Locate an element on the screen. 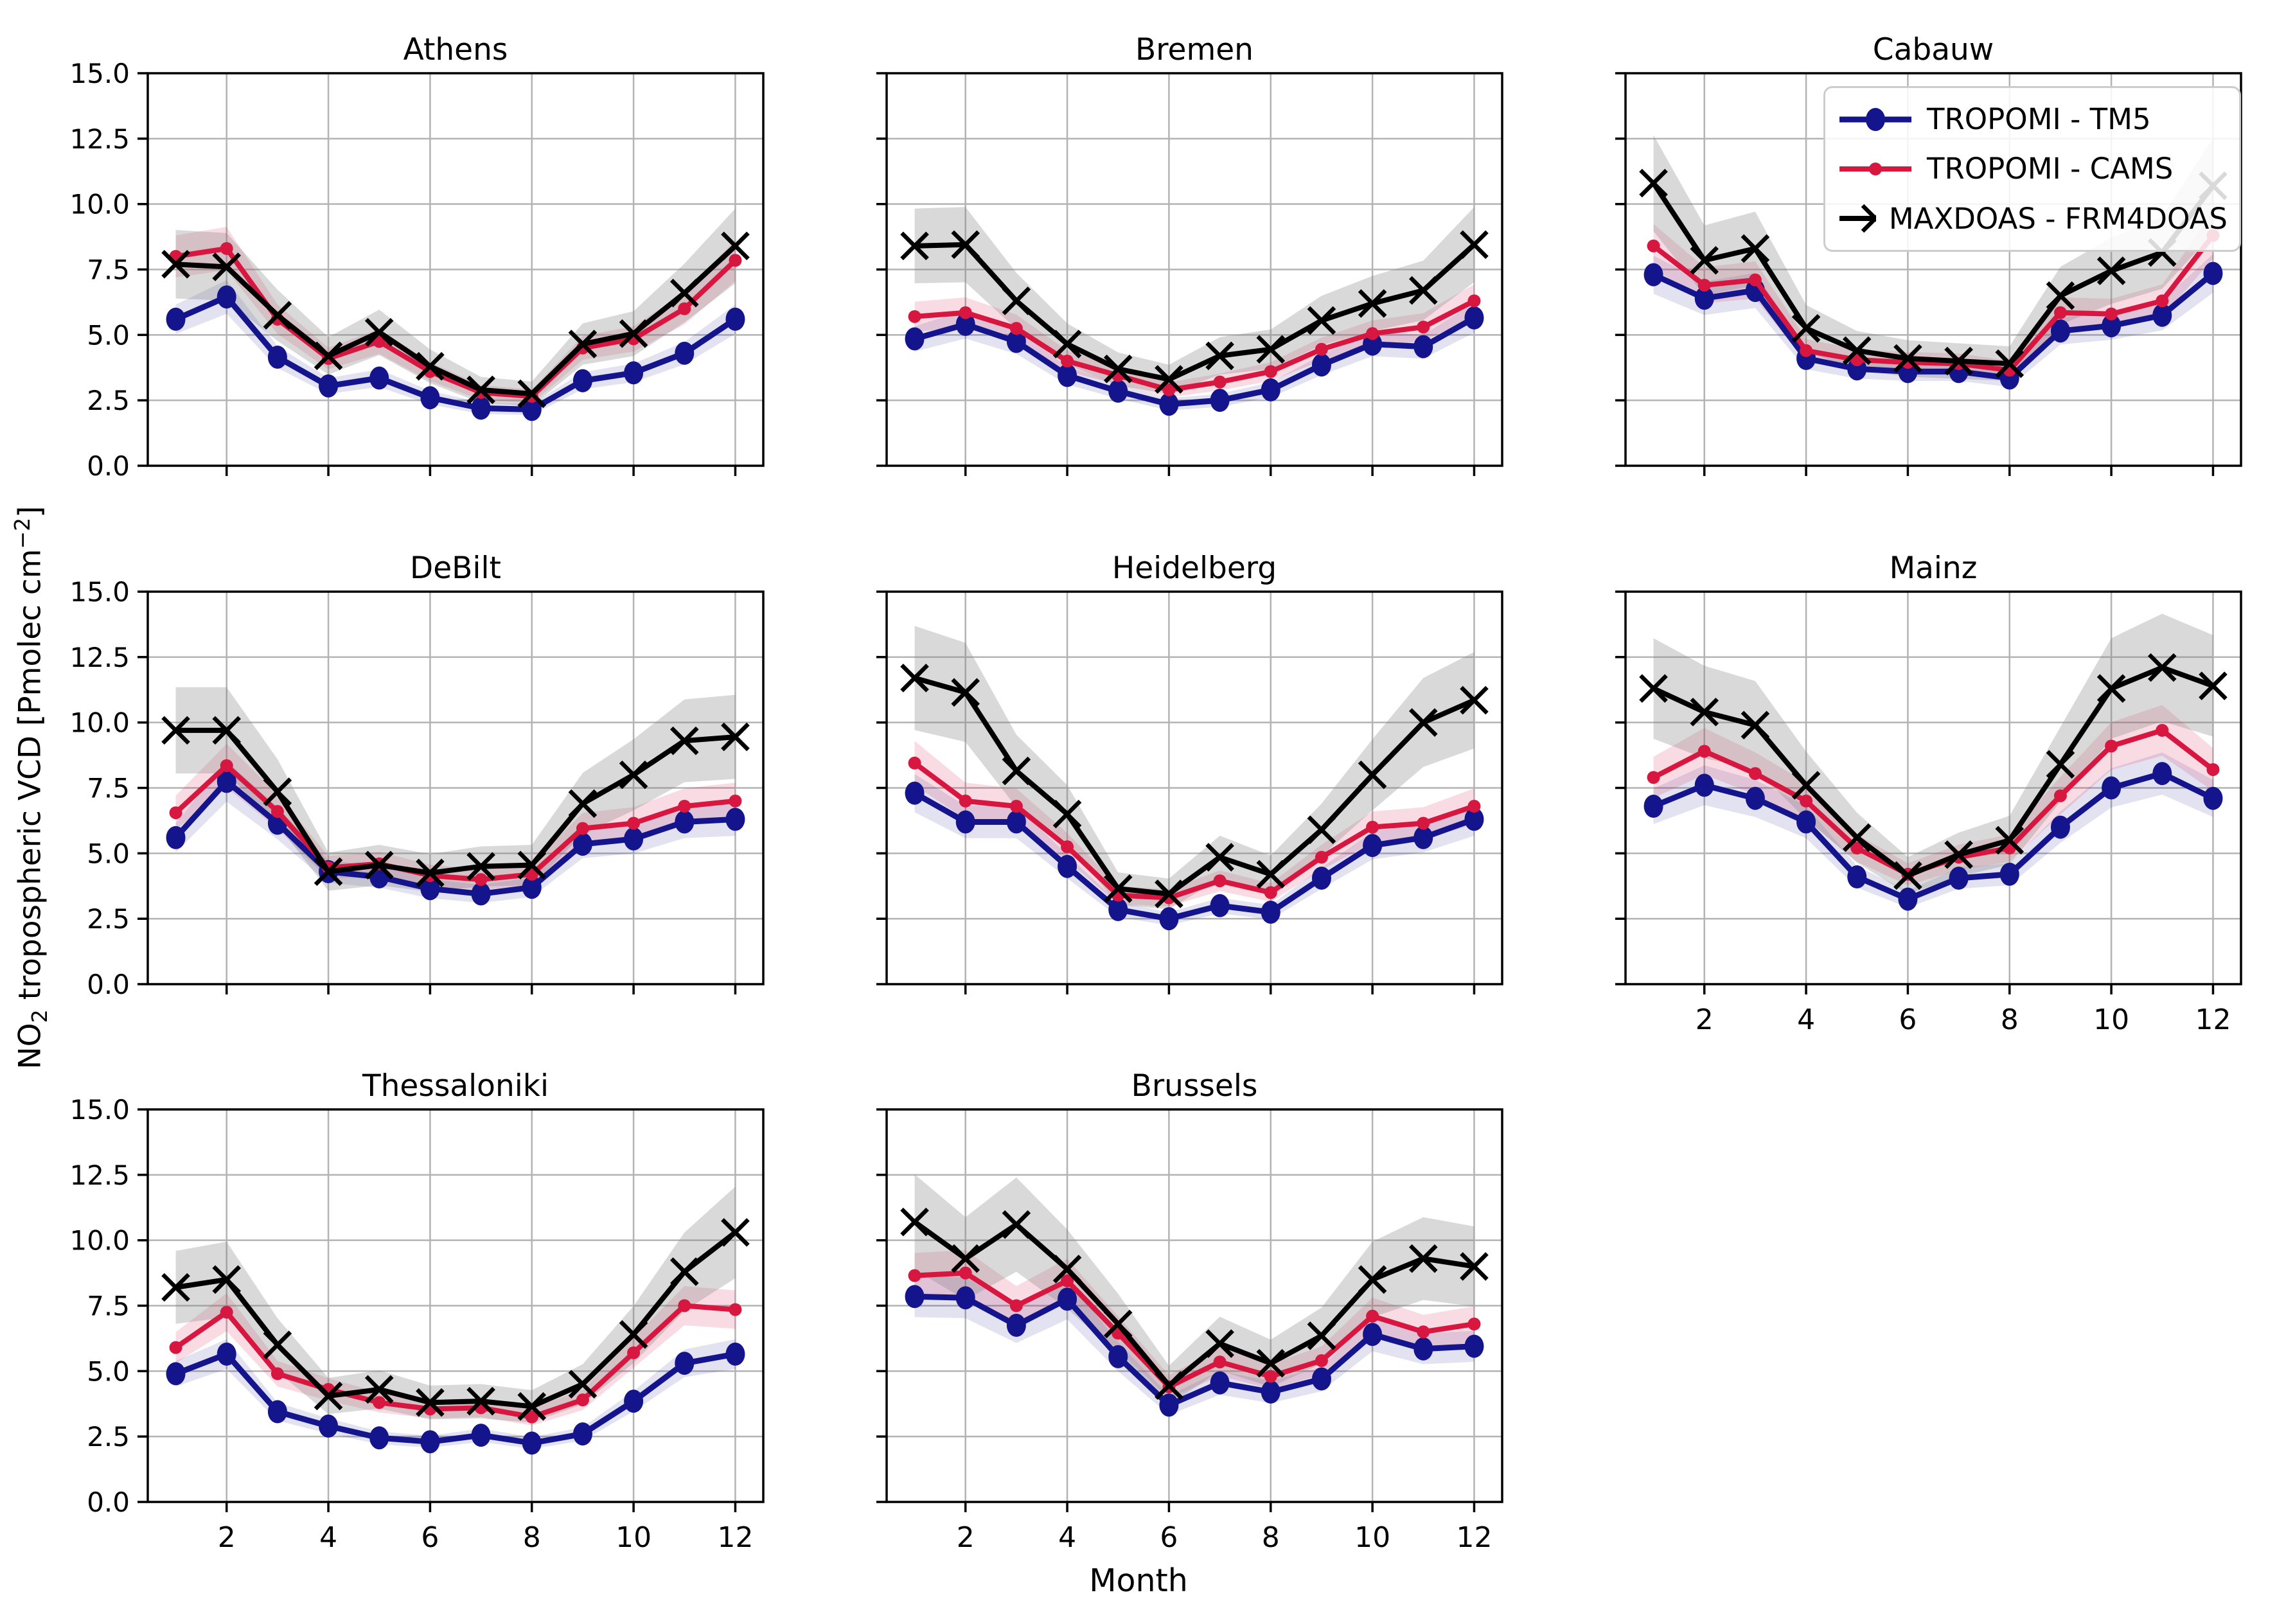 The image size is (2277, 1624). legend-item-maxdoas: MAXDOAS - FRM4DOAS is located at coordinates (2033, 219).